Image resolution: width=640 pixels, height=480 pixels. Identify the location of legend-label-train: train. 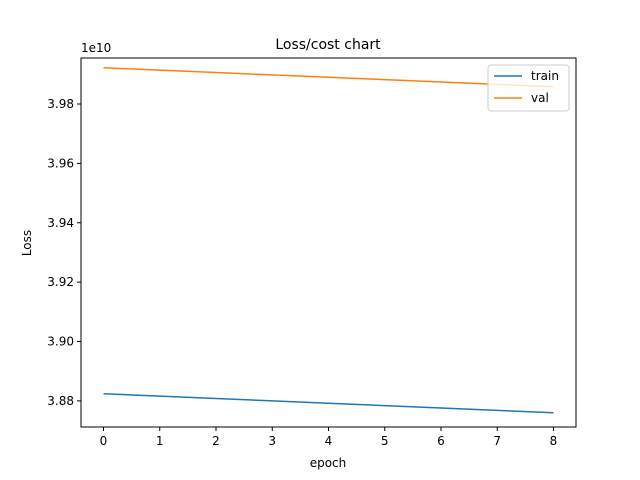
(545, 76).